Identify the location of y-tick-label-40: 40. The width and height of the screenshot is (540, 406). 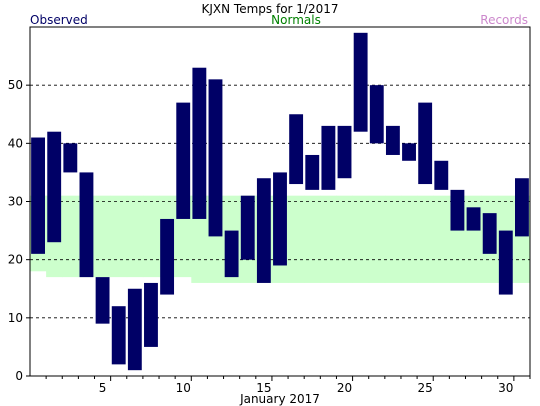
(15, 143).